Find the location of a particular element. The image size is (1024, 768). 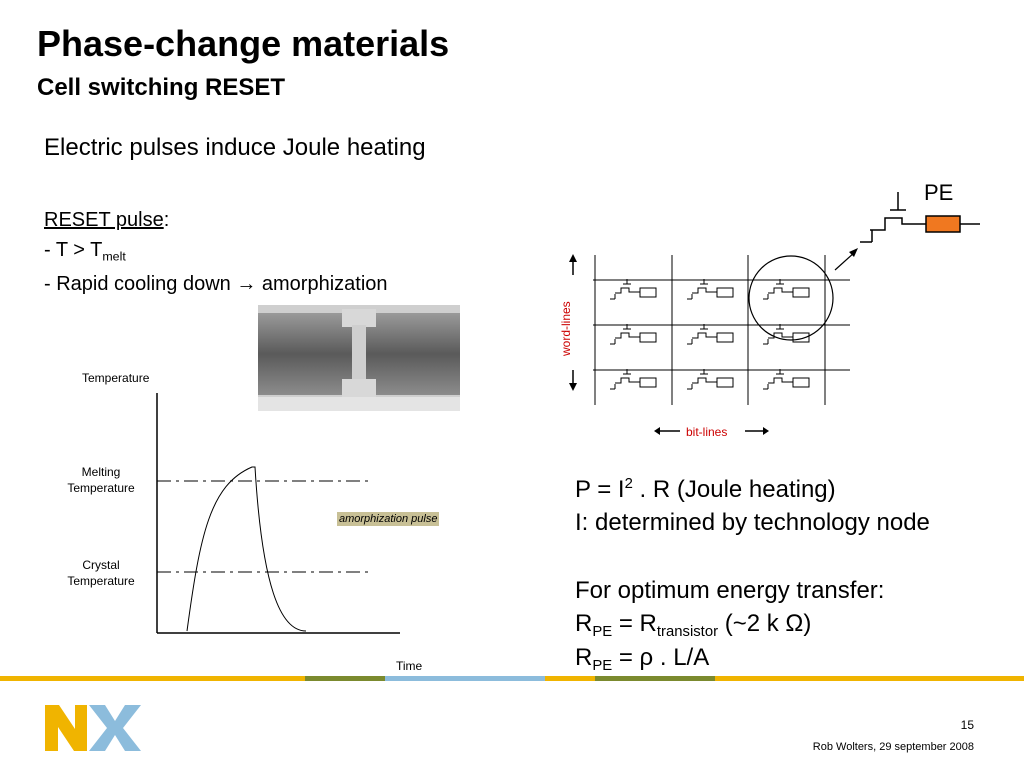

memory-array-diagram is located at coordinates (774, 313).